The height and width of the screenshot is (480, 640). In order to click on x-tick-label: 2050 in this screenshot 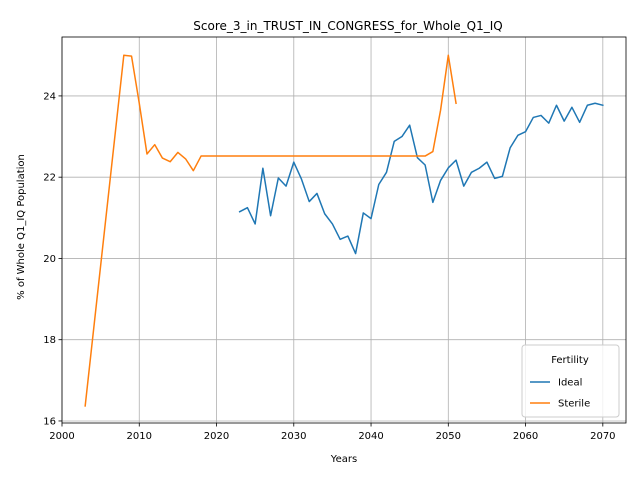, I will do `click(448, 436)`.